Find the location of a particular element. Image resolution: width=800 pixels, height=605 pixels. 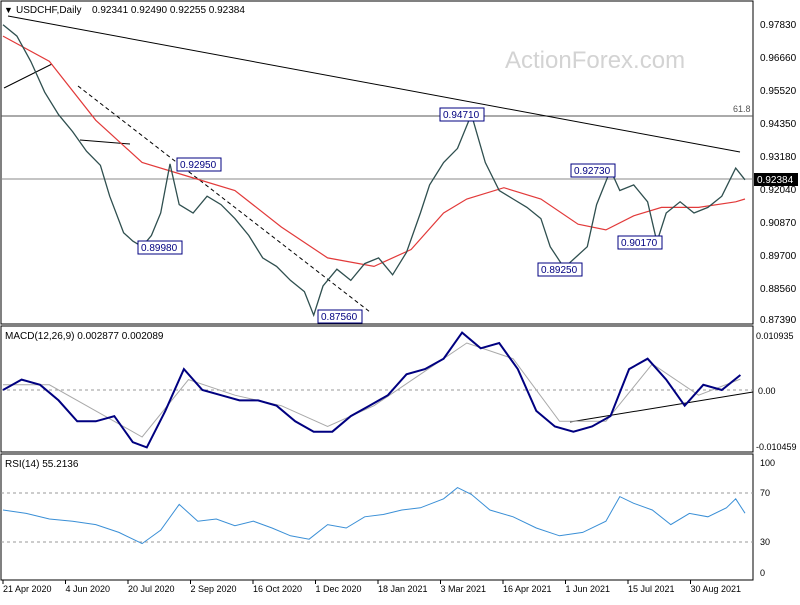

x-tick-label: 16 Apr 2021 is located at coordinates (527, 589).